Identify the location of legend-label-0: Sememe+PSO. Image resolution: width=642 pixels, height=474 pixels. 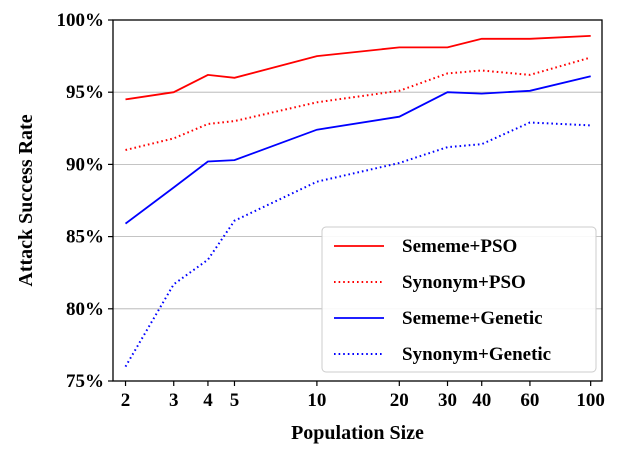
(459, 246).